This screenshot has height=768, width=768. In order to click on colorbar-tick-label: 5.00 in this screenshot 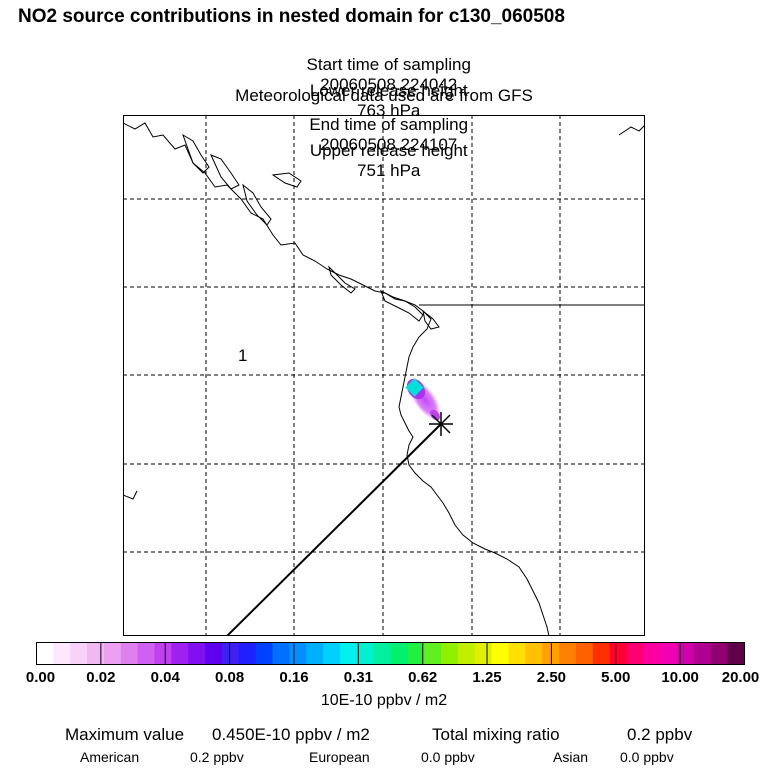, I will do `click(616, 677)`.